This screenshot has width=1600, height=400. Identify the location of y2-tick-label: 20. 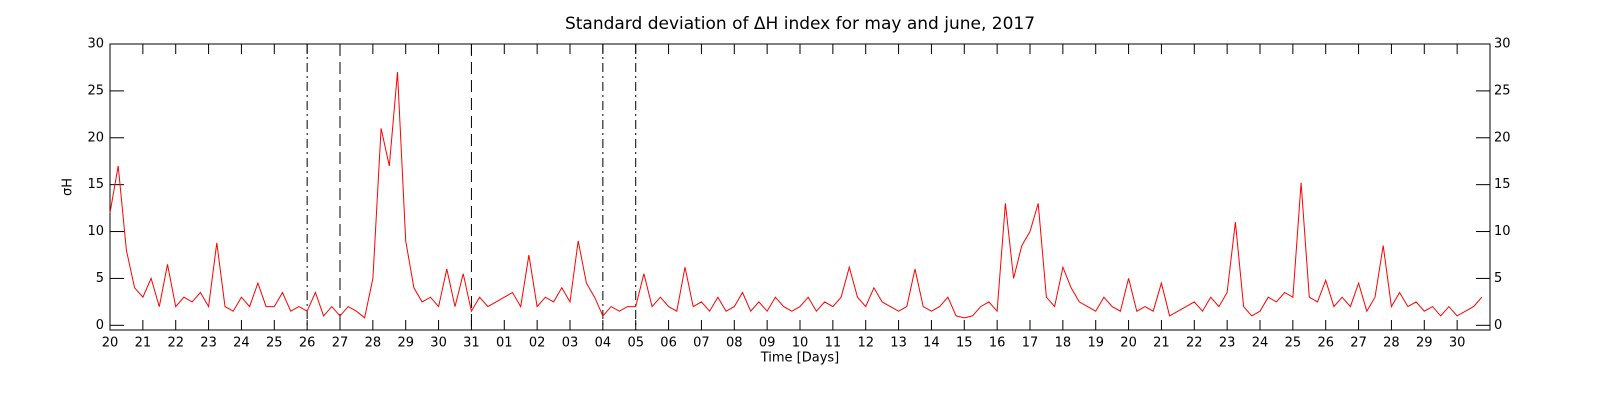
(1502, 137).